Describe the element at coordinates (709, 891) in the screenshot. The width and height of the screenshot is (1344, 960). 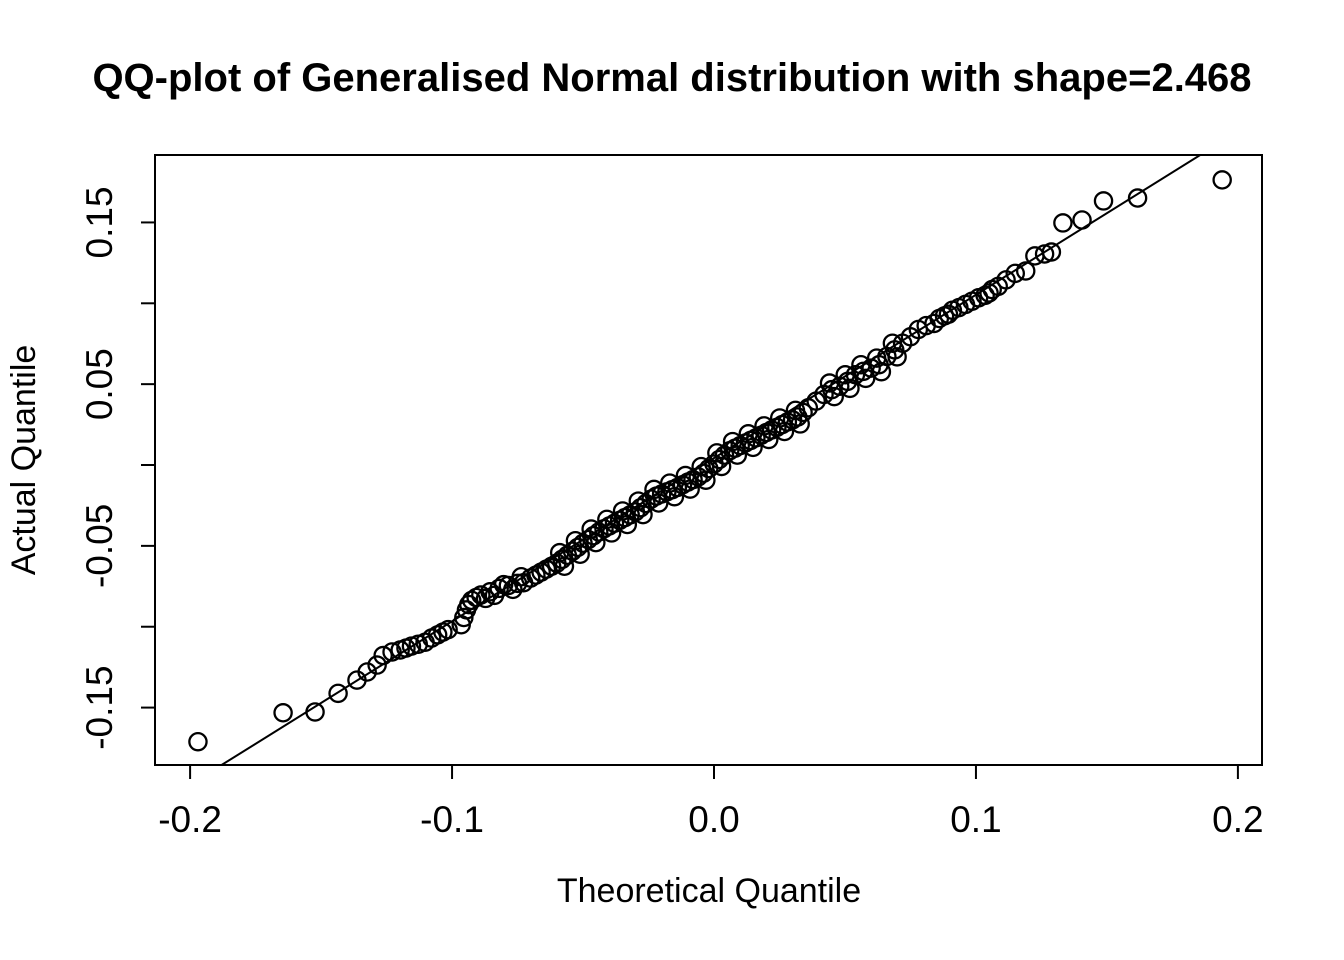
I see `x-axis-title: Theoretical Quantile` at that location.